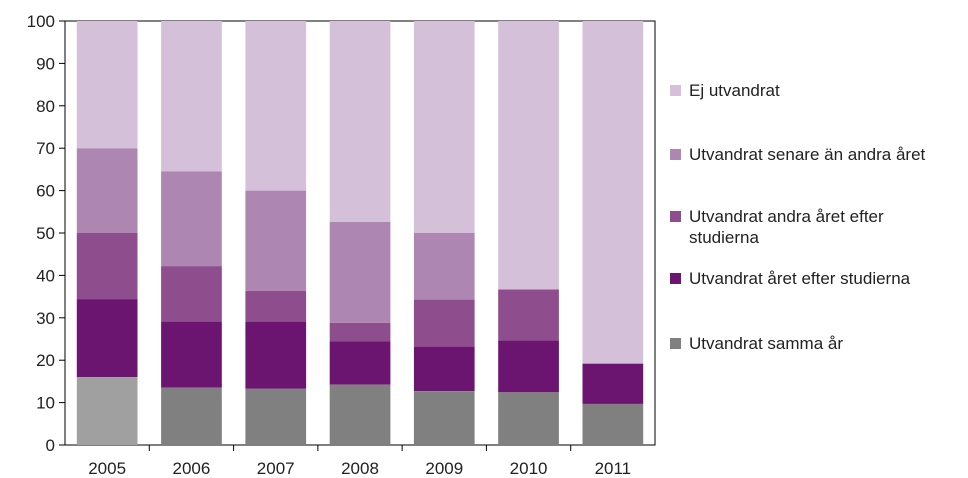 Image resolution: width=968 pixels, height=478 pixels. What do you see at coordinates (50, 445) in the screenshot?
I see `y-tick-label: 0` at bounding box center [50, 445].